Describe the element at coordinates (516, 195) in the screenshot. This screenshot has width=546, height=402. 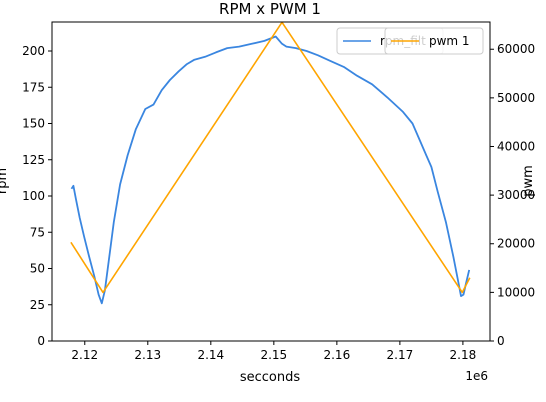
I see `right-tick-label: 30000` at that location.